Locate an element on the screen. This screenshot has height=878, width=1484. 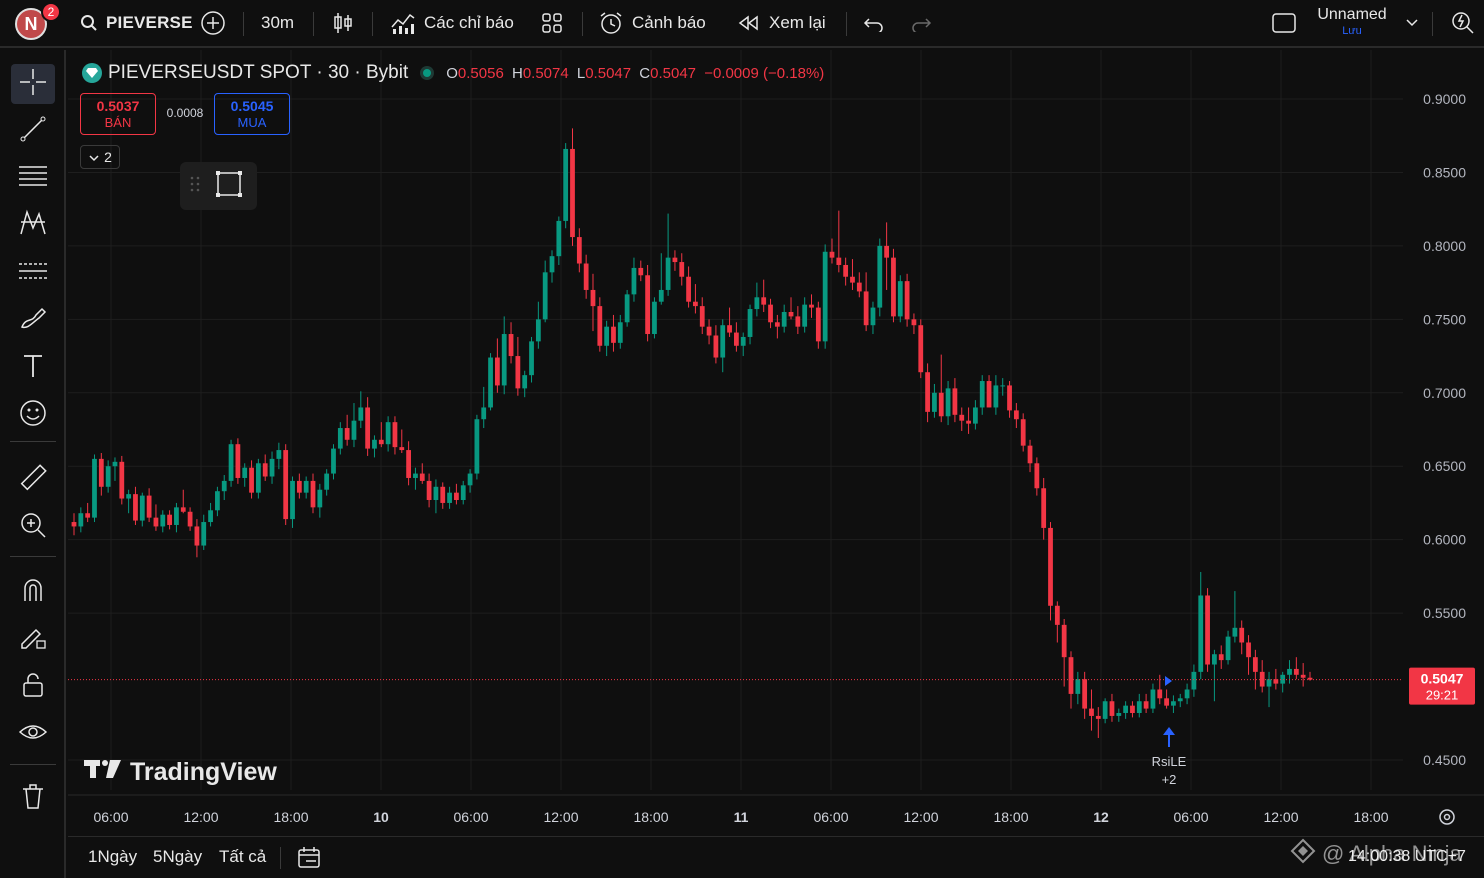
low-label: L is located at coordinates (581, 73).